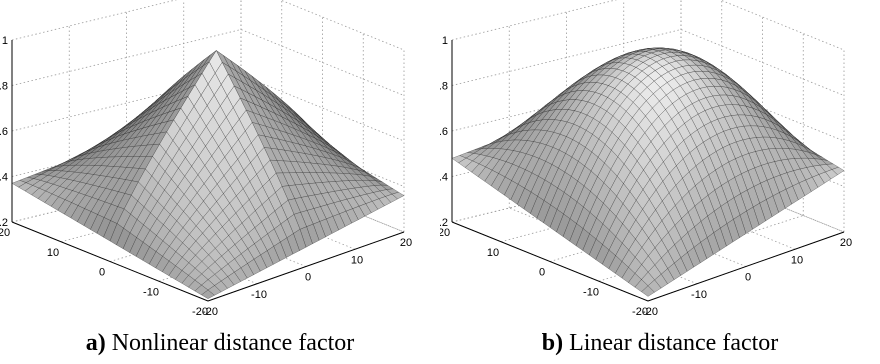 The width and height of the screenshot is (880, 364). I want to click on caption-b-letter: b), so click(552, 343).